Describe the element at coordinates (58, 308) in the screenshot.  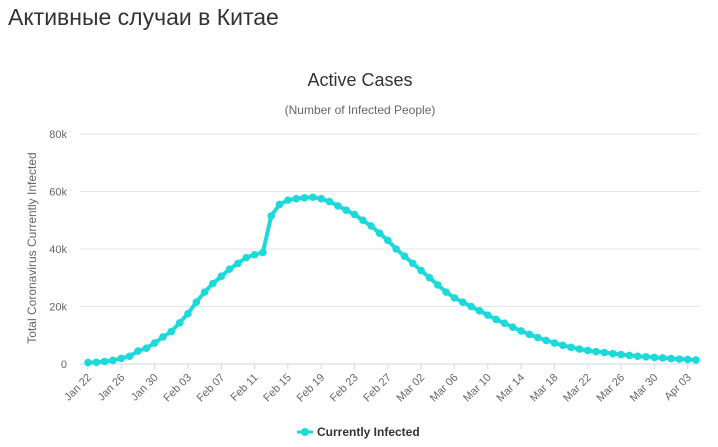
I see `y-tick-label: 20k` at that location.